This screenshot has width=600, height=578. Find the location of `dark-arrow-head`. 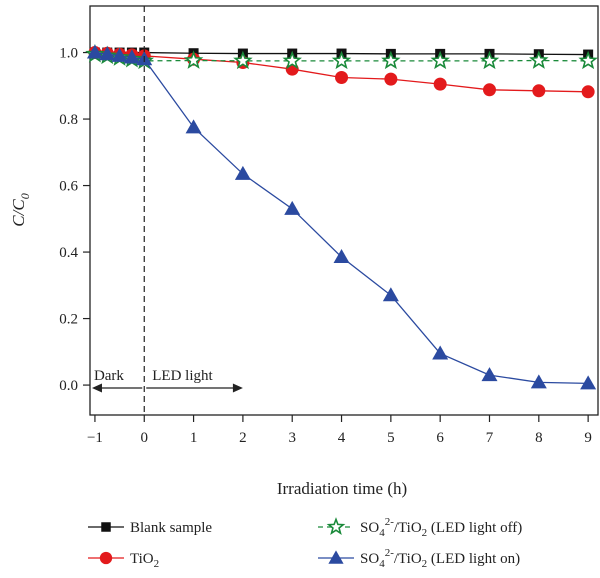

dark-arrow-head is located at coordinates (96, 388).